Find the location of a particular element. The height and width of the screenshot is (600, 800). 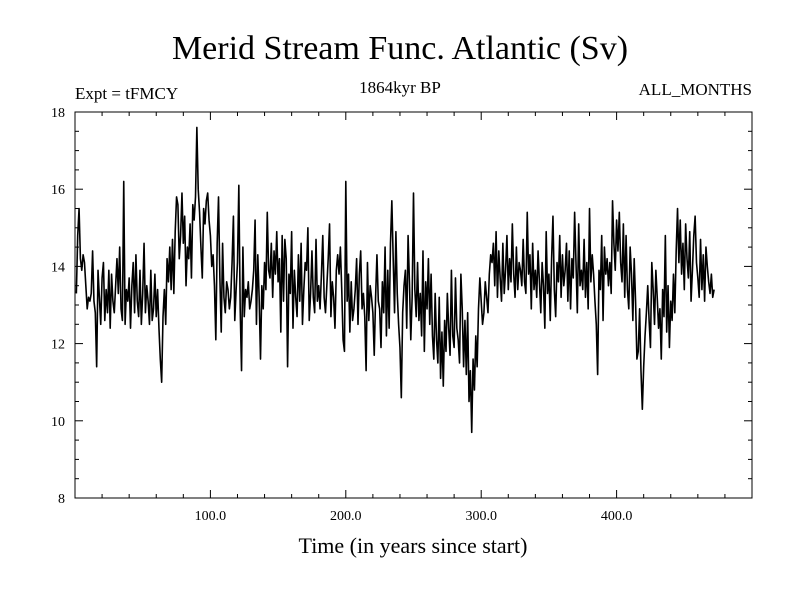

months-label: ALL_MONTHS is located at coordinates (695, 89).